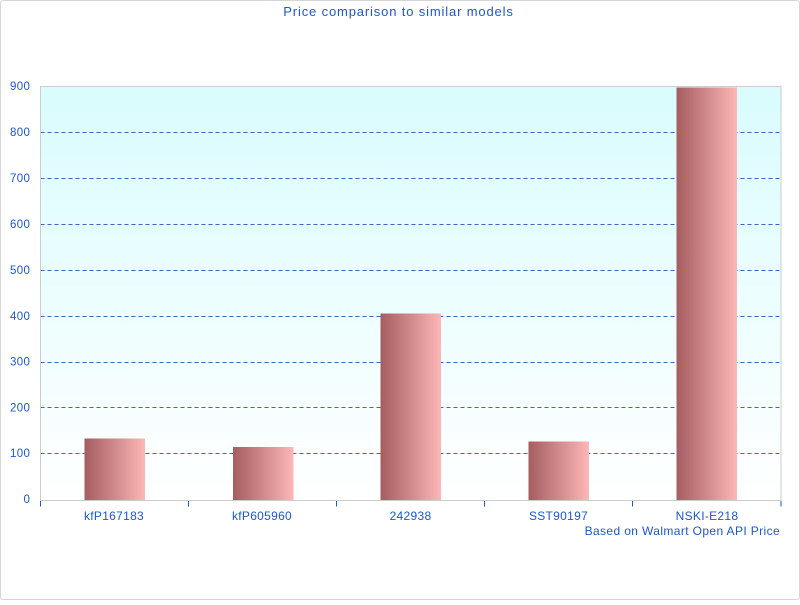 Image resolution: width=800 pixels, height=605 pixels. Describe the element at coordinates (707, 516) in the screenshot. I see `svg-text: NSKI-E218` at that location.